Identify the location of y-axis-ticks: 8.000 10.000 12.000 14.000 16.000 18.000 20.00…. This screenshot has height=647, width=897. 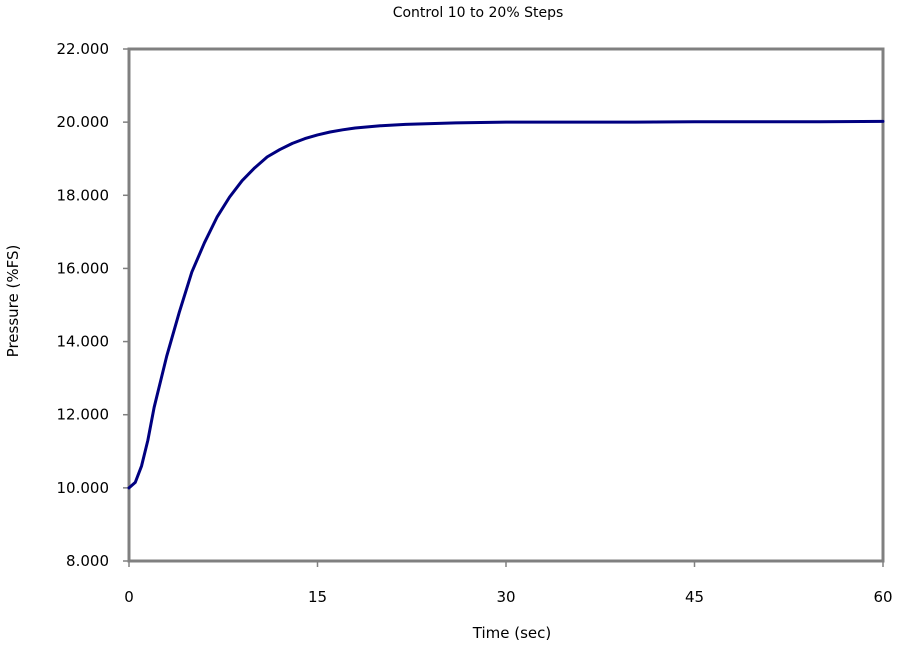
(93, 305).